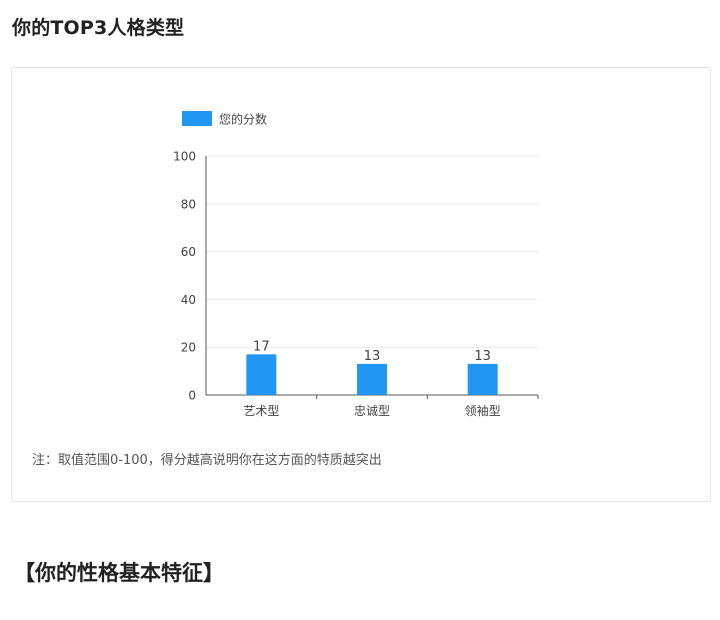  What do you see at coordinates (184, 157) in the screenshot?
I see `y-tick-label: 100` at bounding box center [184, 157].